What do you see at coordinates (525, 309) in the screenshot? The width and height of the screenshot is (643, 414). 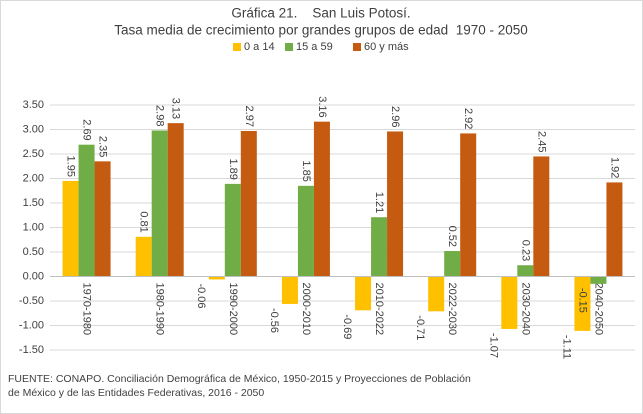 I see `x-tick-label: 2030-2040` at bounding box center [525, 309].